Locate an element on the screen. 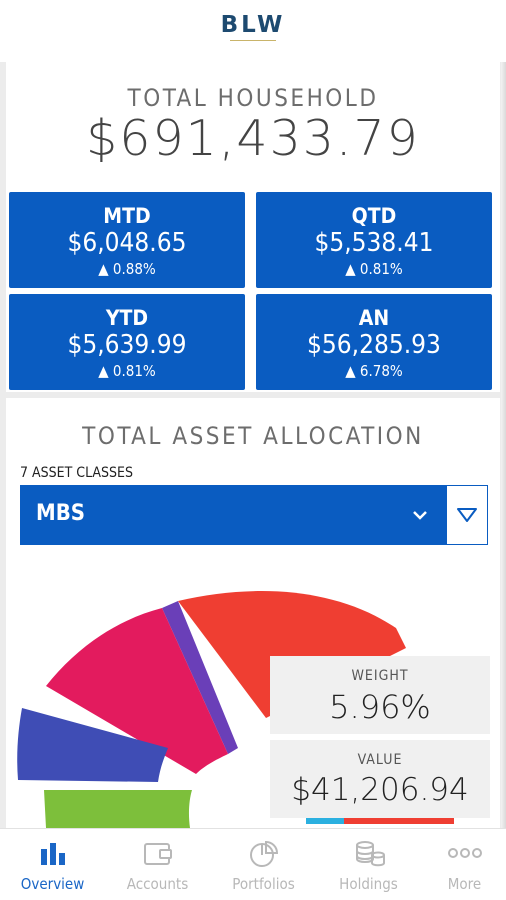 Image resolution: width=506 pixels, height=900 pixels. chevron-down-icon is located at coordinates (420, 515).